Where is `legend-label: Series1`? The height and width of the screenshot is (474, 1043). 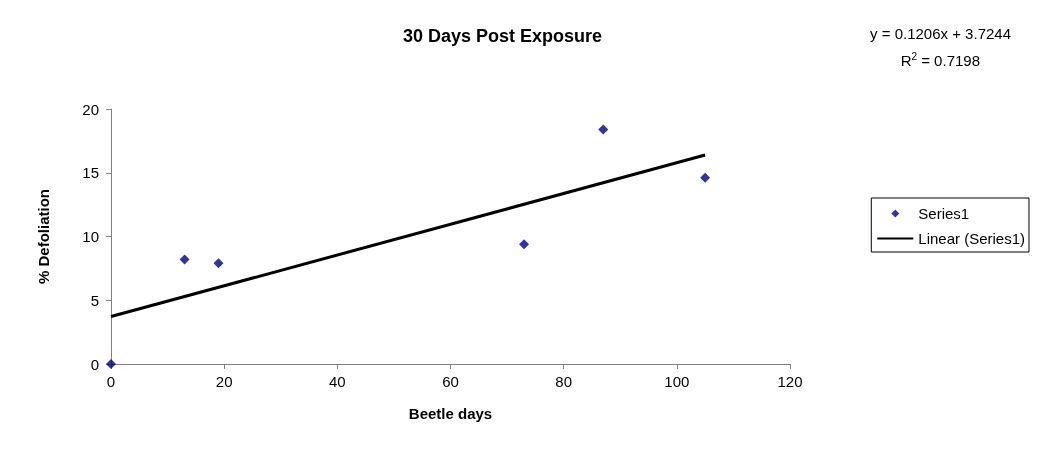 legend-label: Series1 is located at coordinates (944, 213).